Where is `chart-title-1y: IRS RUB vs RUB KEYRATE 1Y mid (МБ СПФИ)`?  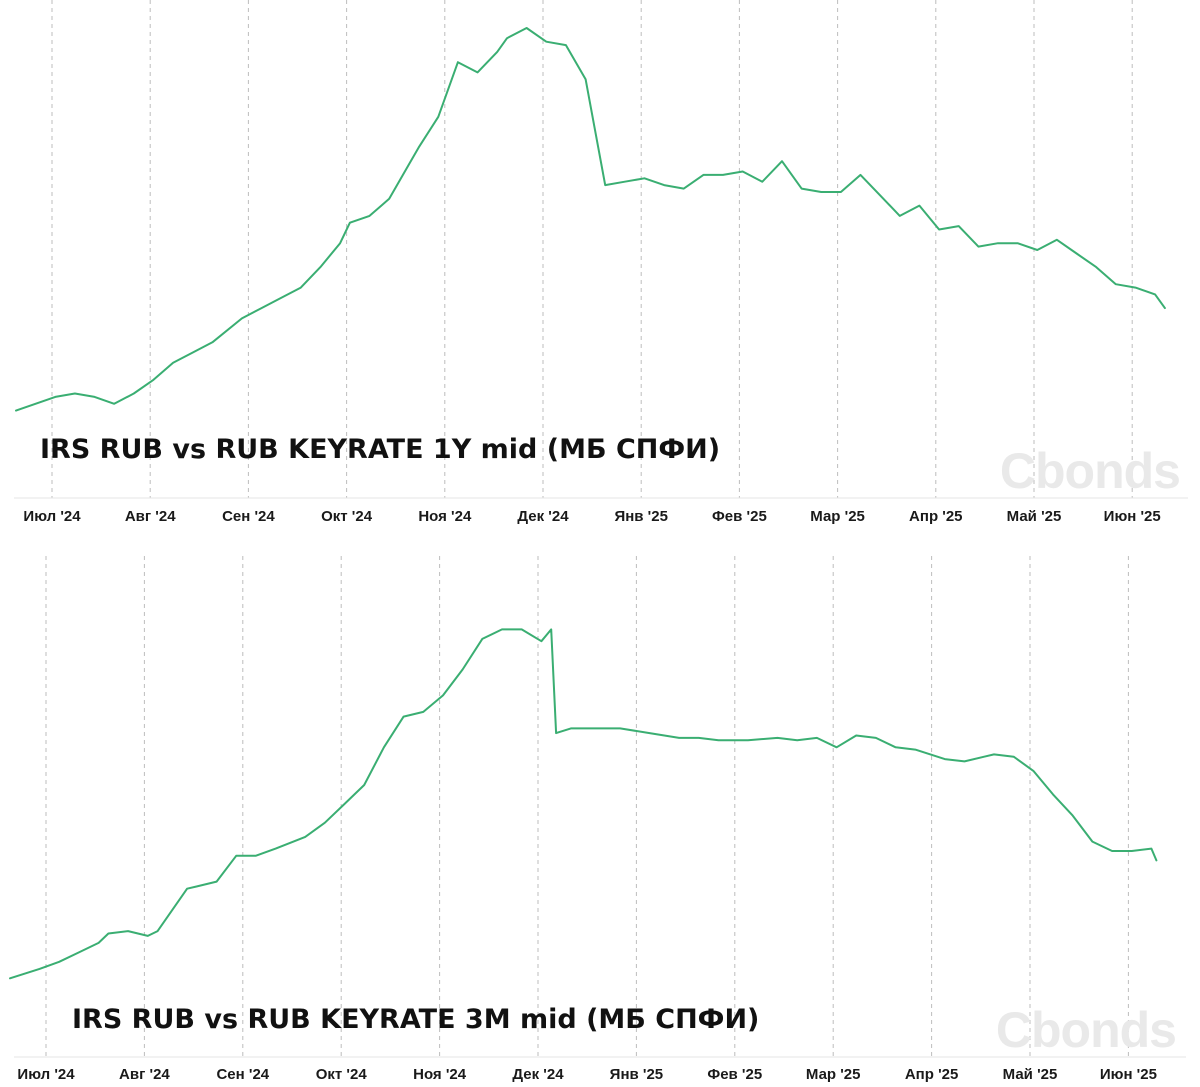 chart-title-1y: IRS RUB vs RUB KEYRATE 1Y mid (МБ СПФИ) is located at coordinates (380, 449).